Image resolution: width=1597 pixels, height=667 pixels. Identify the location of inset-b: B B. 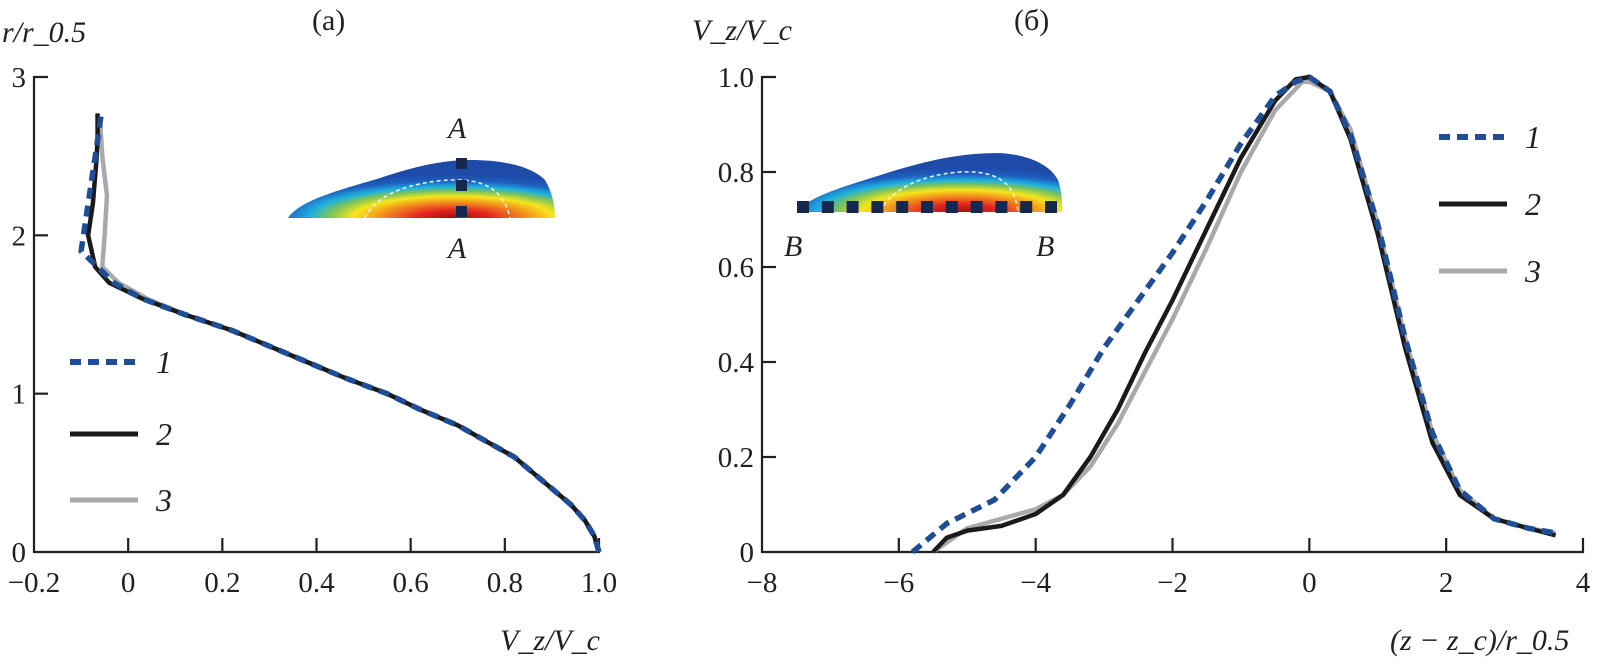
(923, 208).